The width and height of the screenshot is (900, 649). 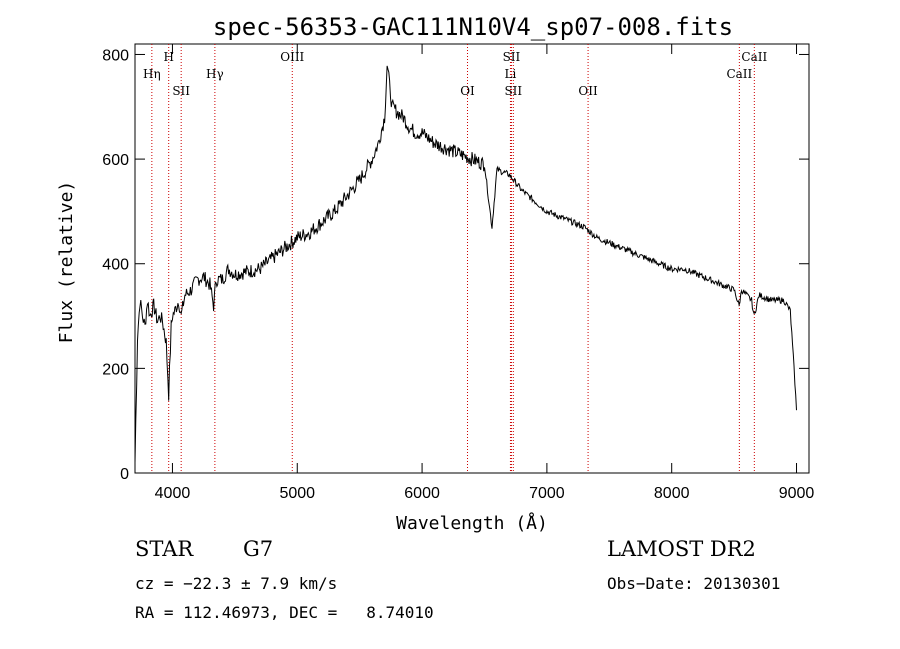 I want to click on x-axis-label: Wavelength (Å), so click(x=472, y=523).